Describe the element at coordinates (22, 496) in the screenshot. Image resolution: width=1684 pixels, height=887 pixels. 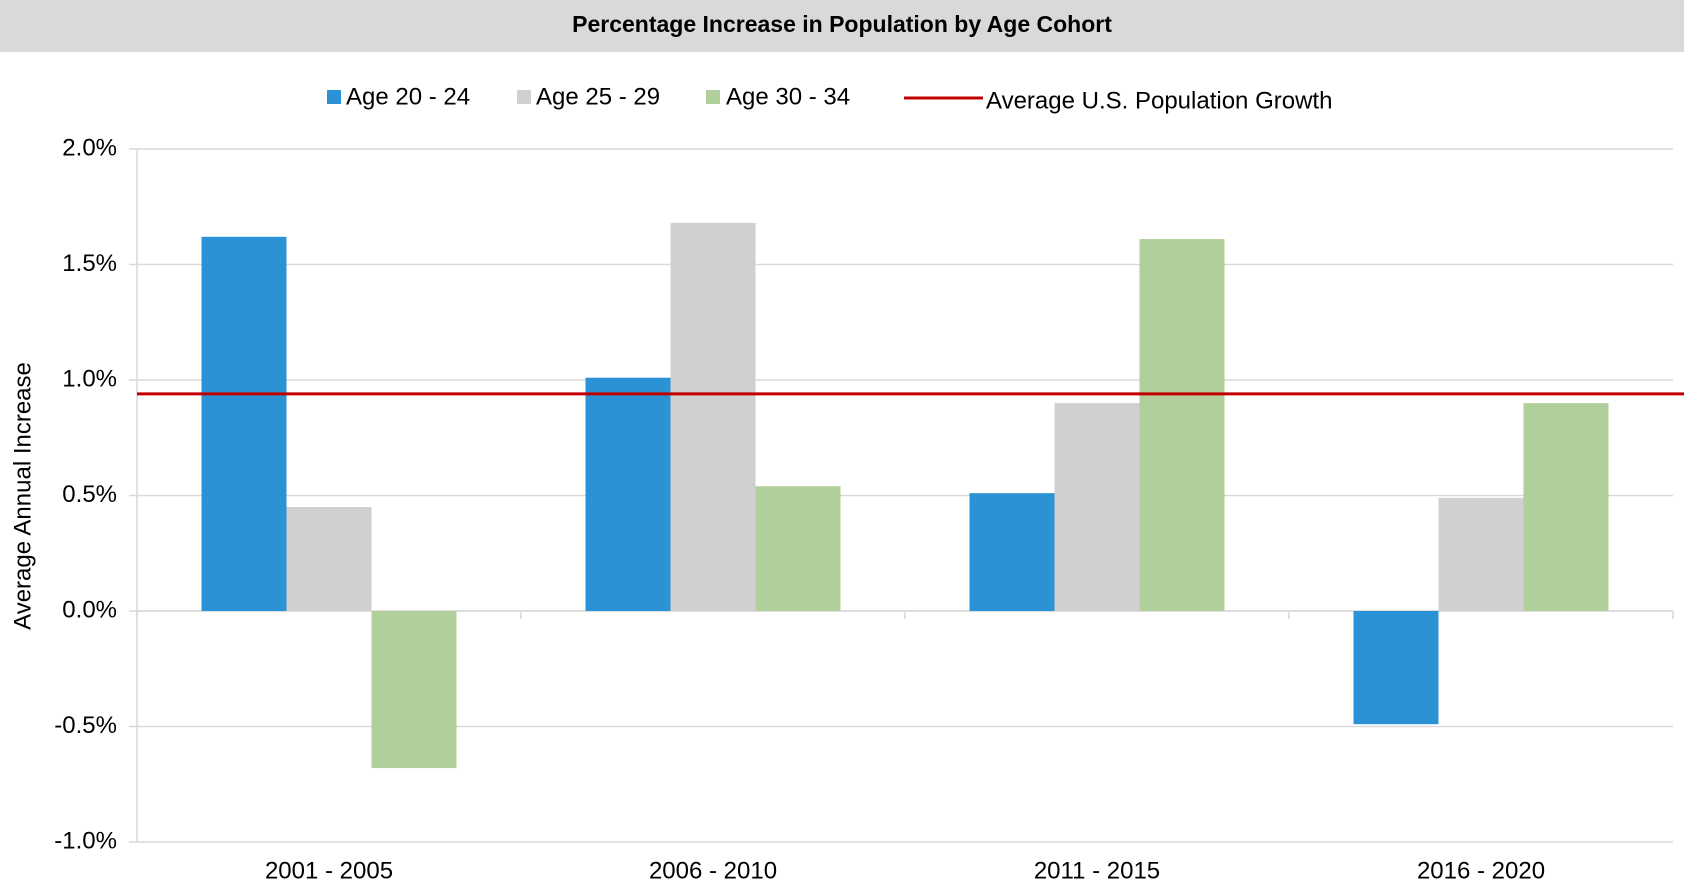
I see `y-axis-label: Average Annual Increase` at that location.